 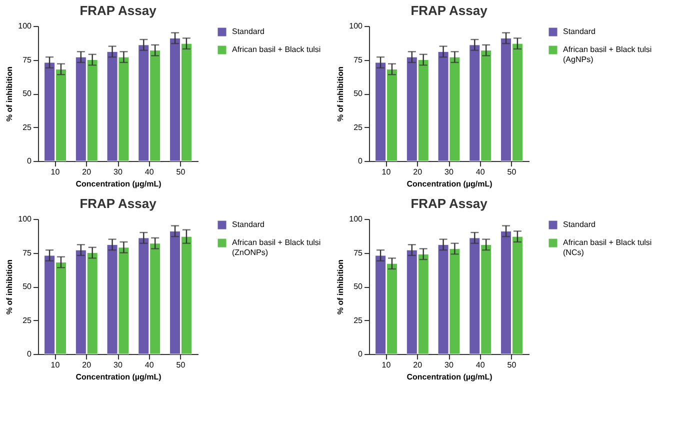 I want to click on legend-label: African basil + Black tulsi, so click(x=276, y=49).